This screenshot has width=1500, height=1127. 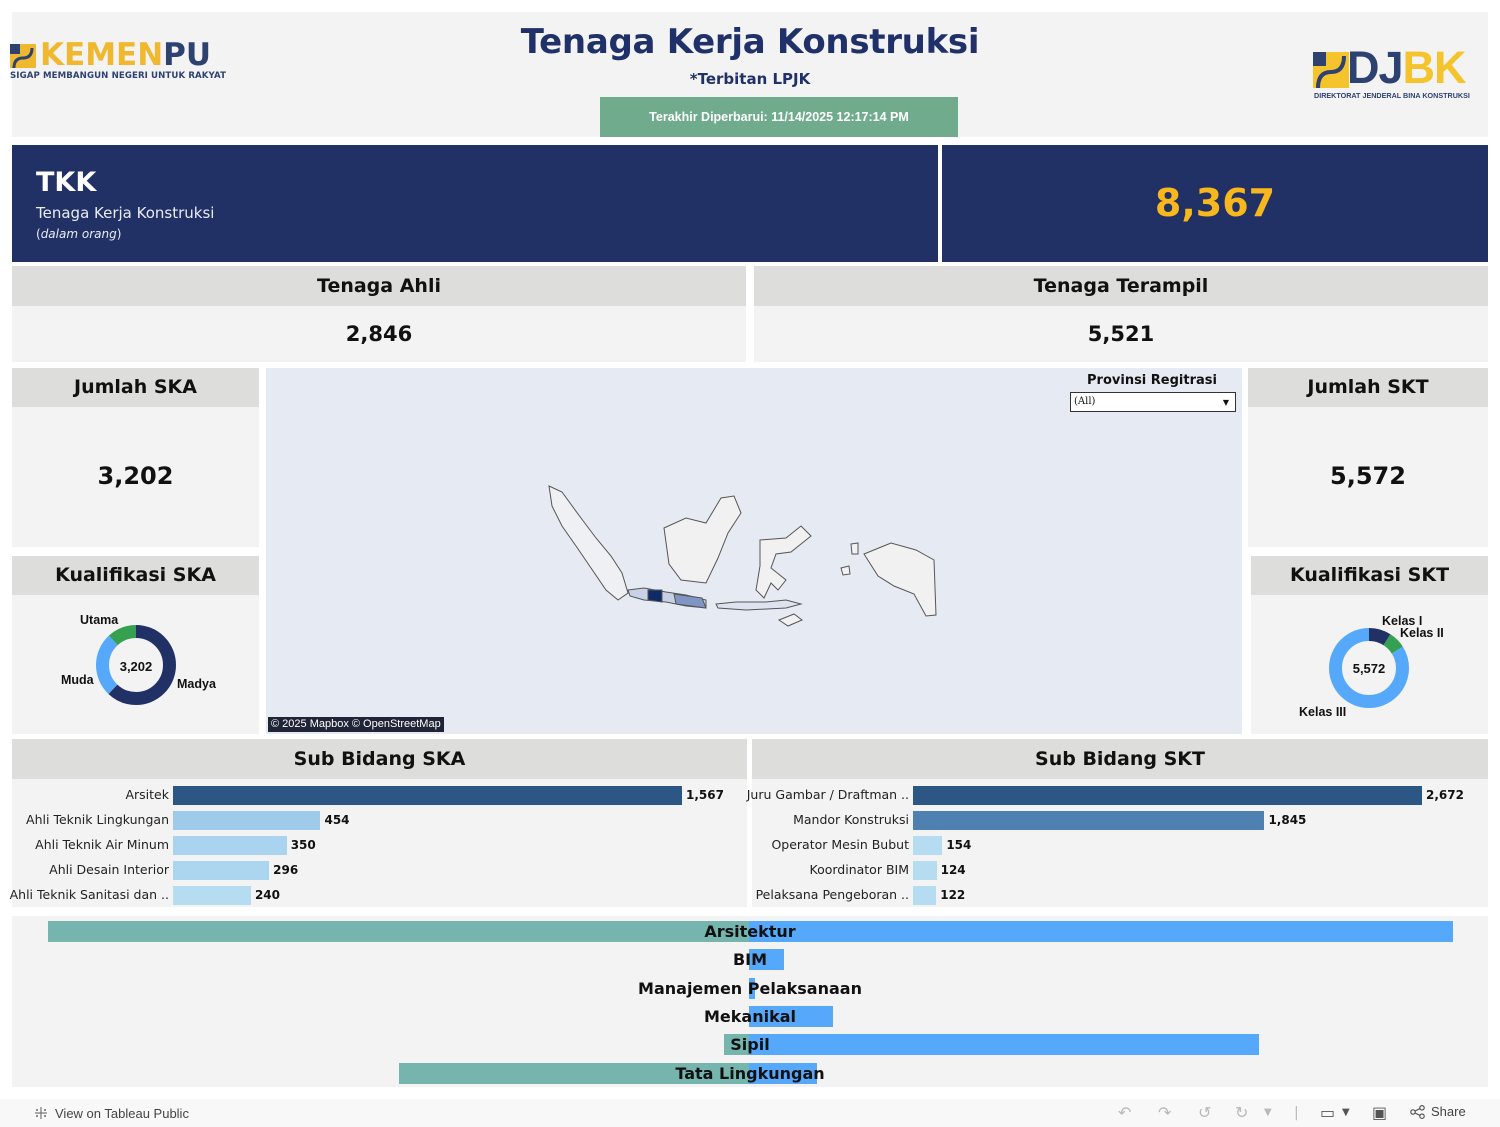 What do you see at coordinates (378, 895) in the screenshot?
I see `bar-row: Ahli Teknik Sanitasi dan .. 240` at bounding box center [378, 895].